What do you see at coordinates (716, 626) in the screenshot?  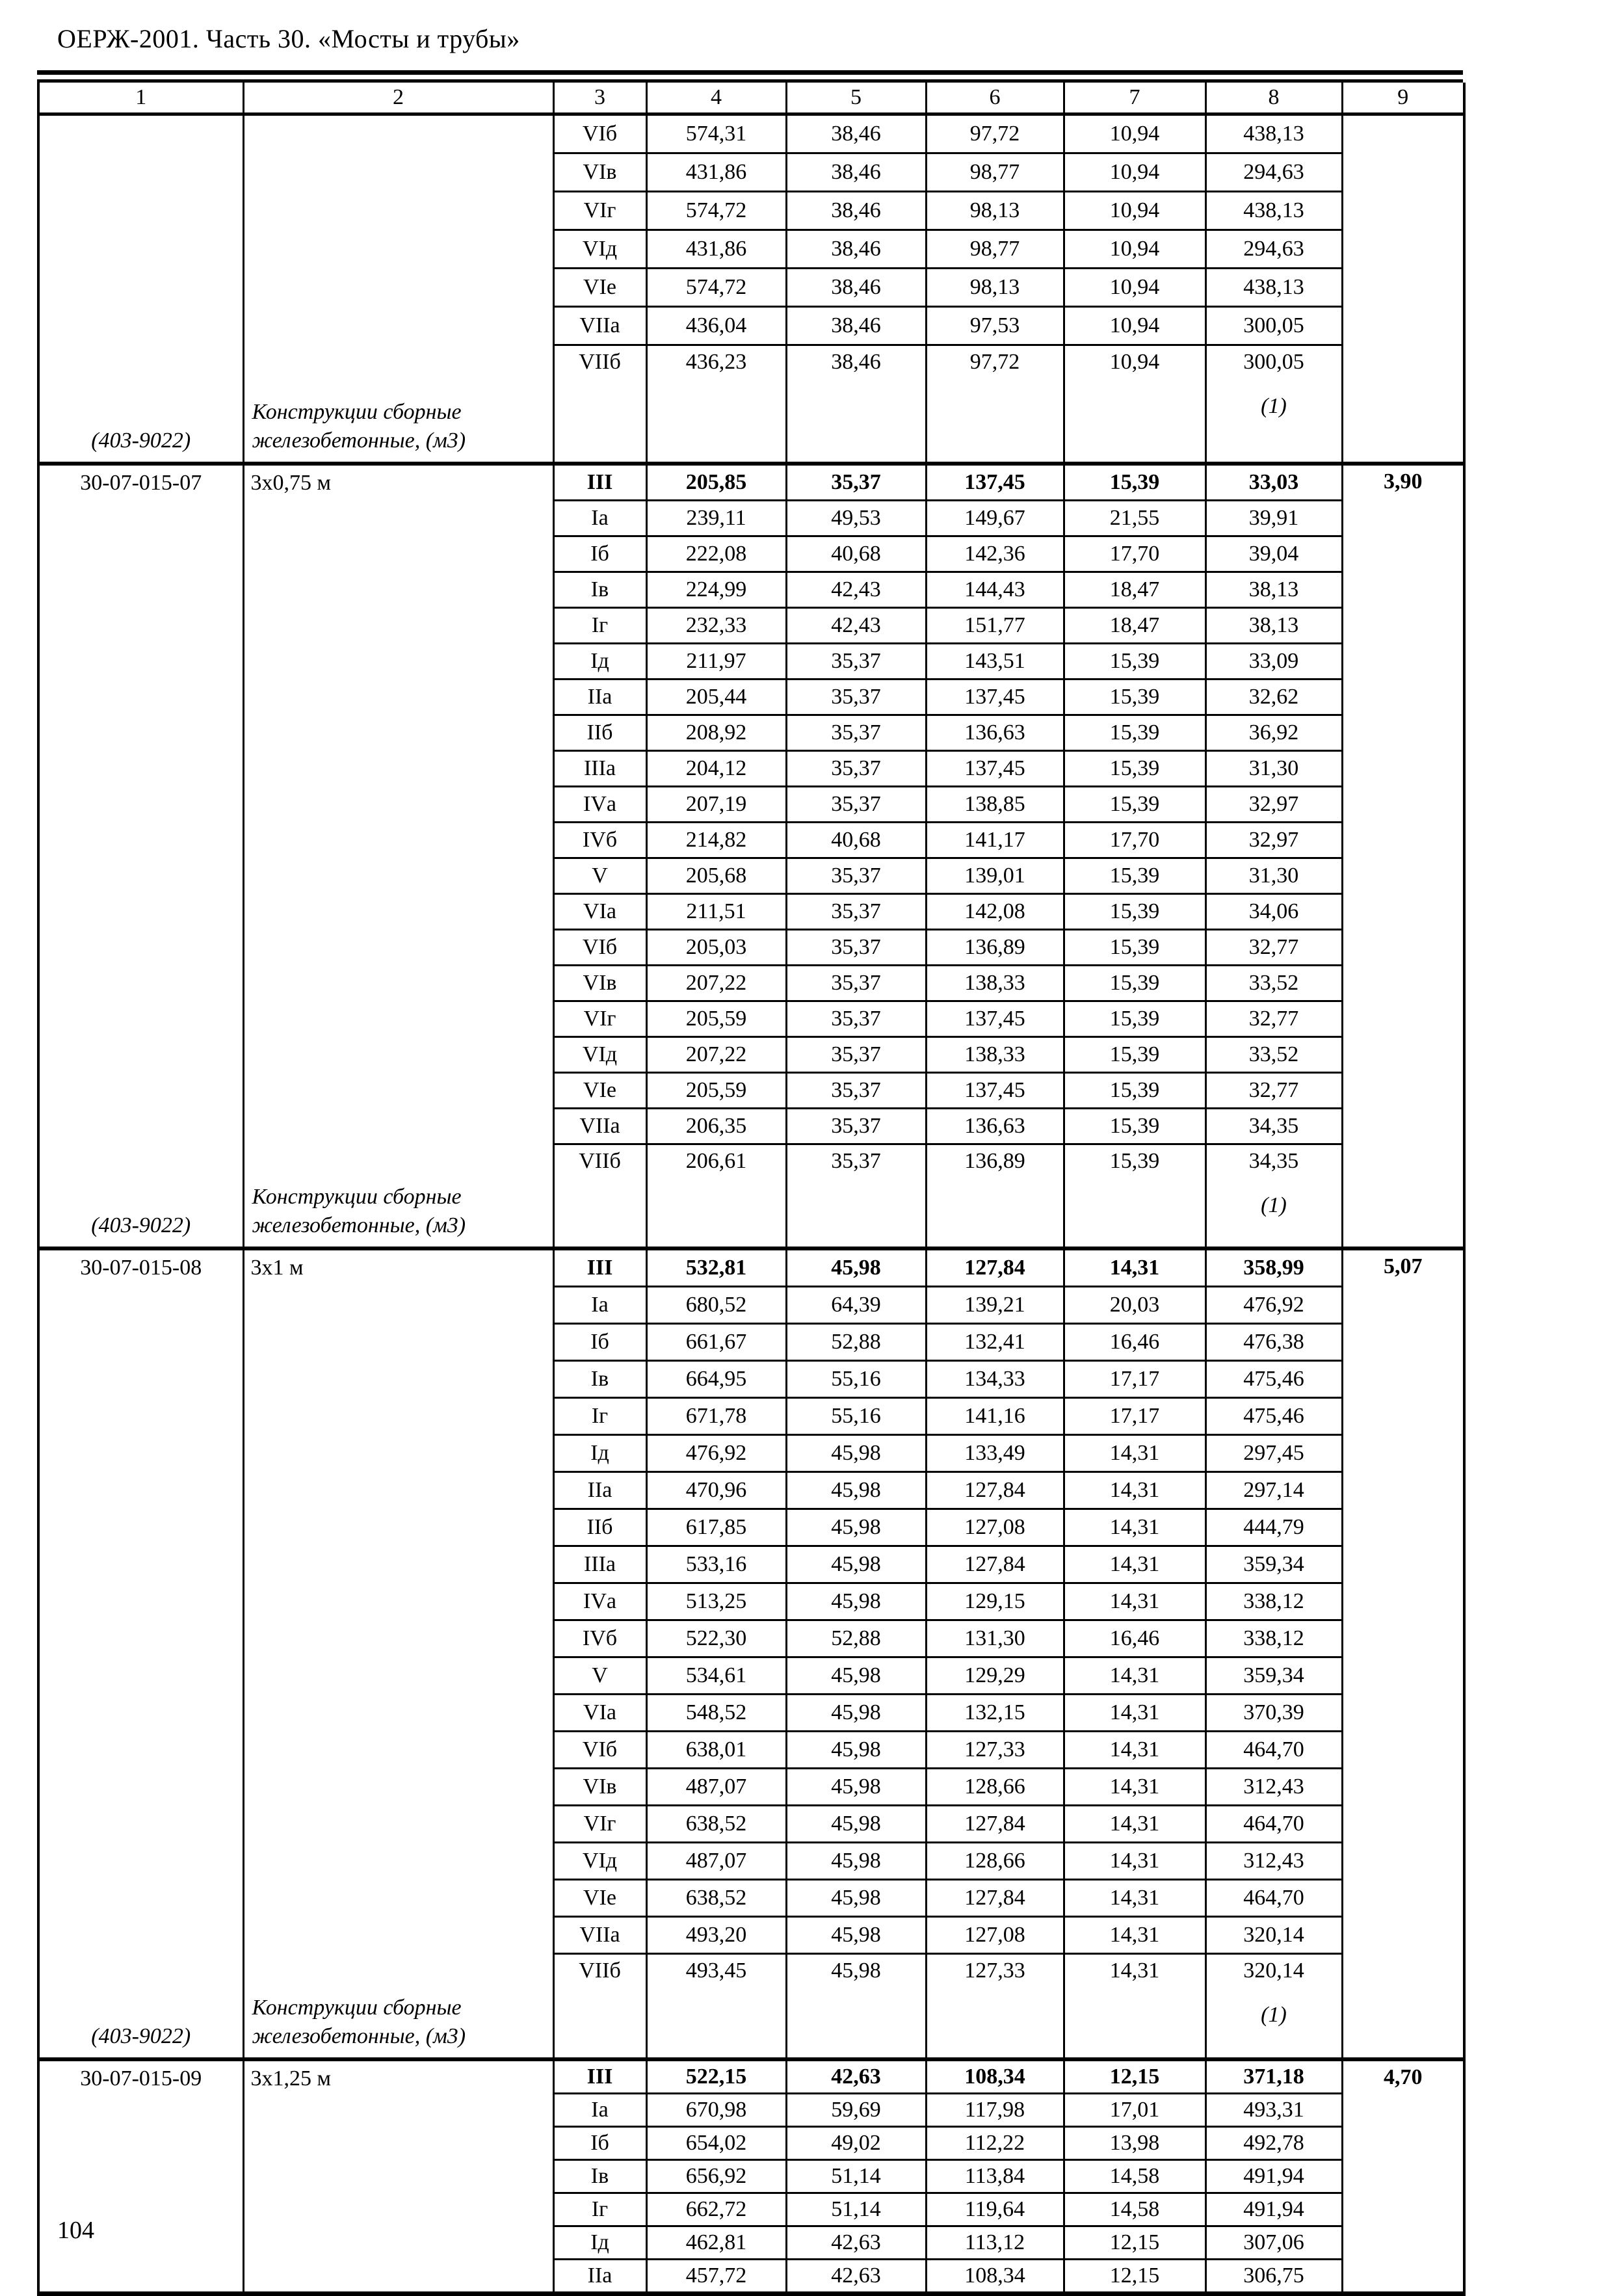 I see `value-cell: 232,33` at bounding box center [716, 626].